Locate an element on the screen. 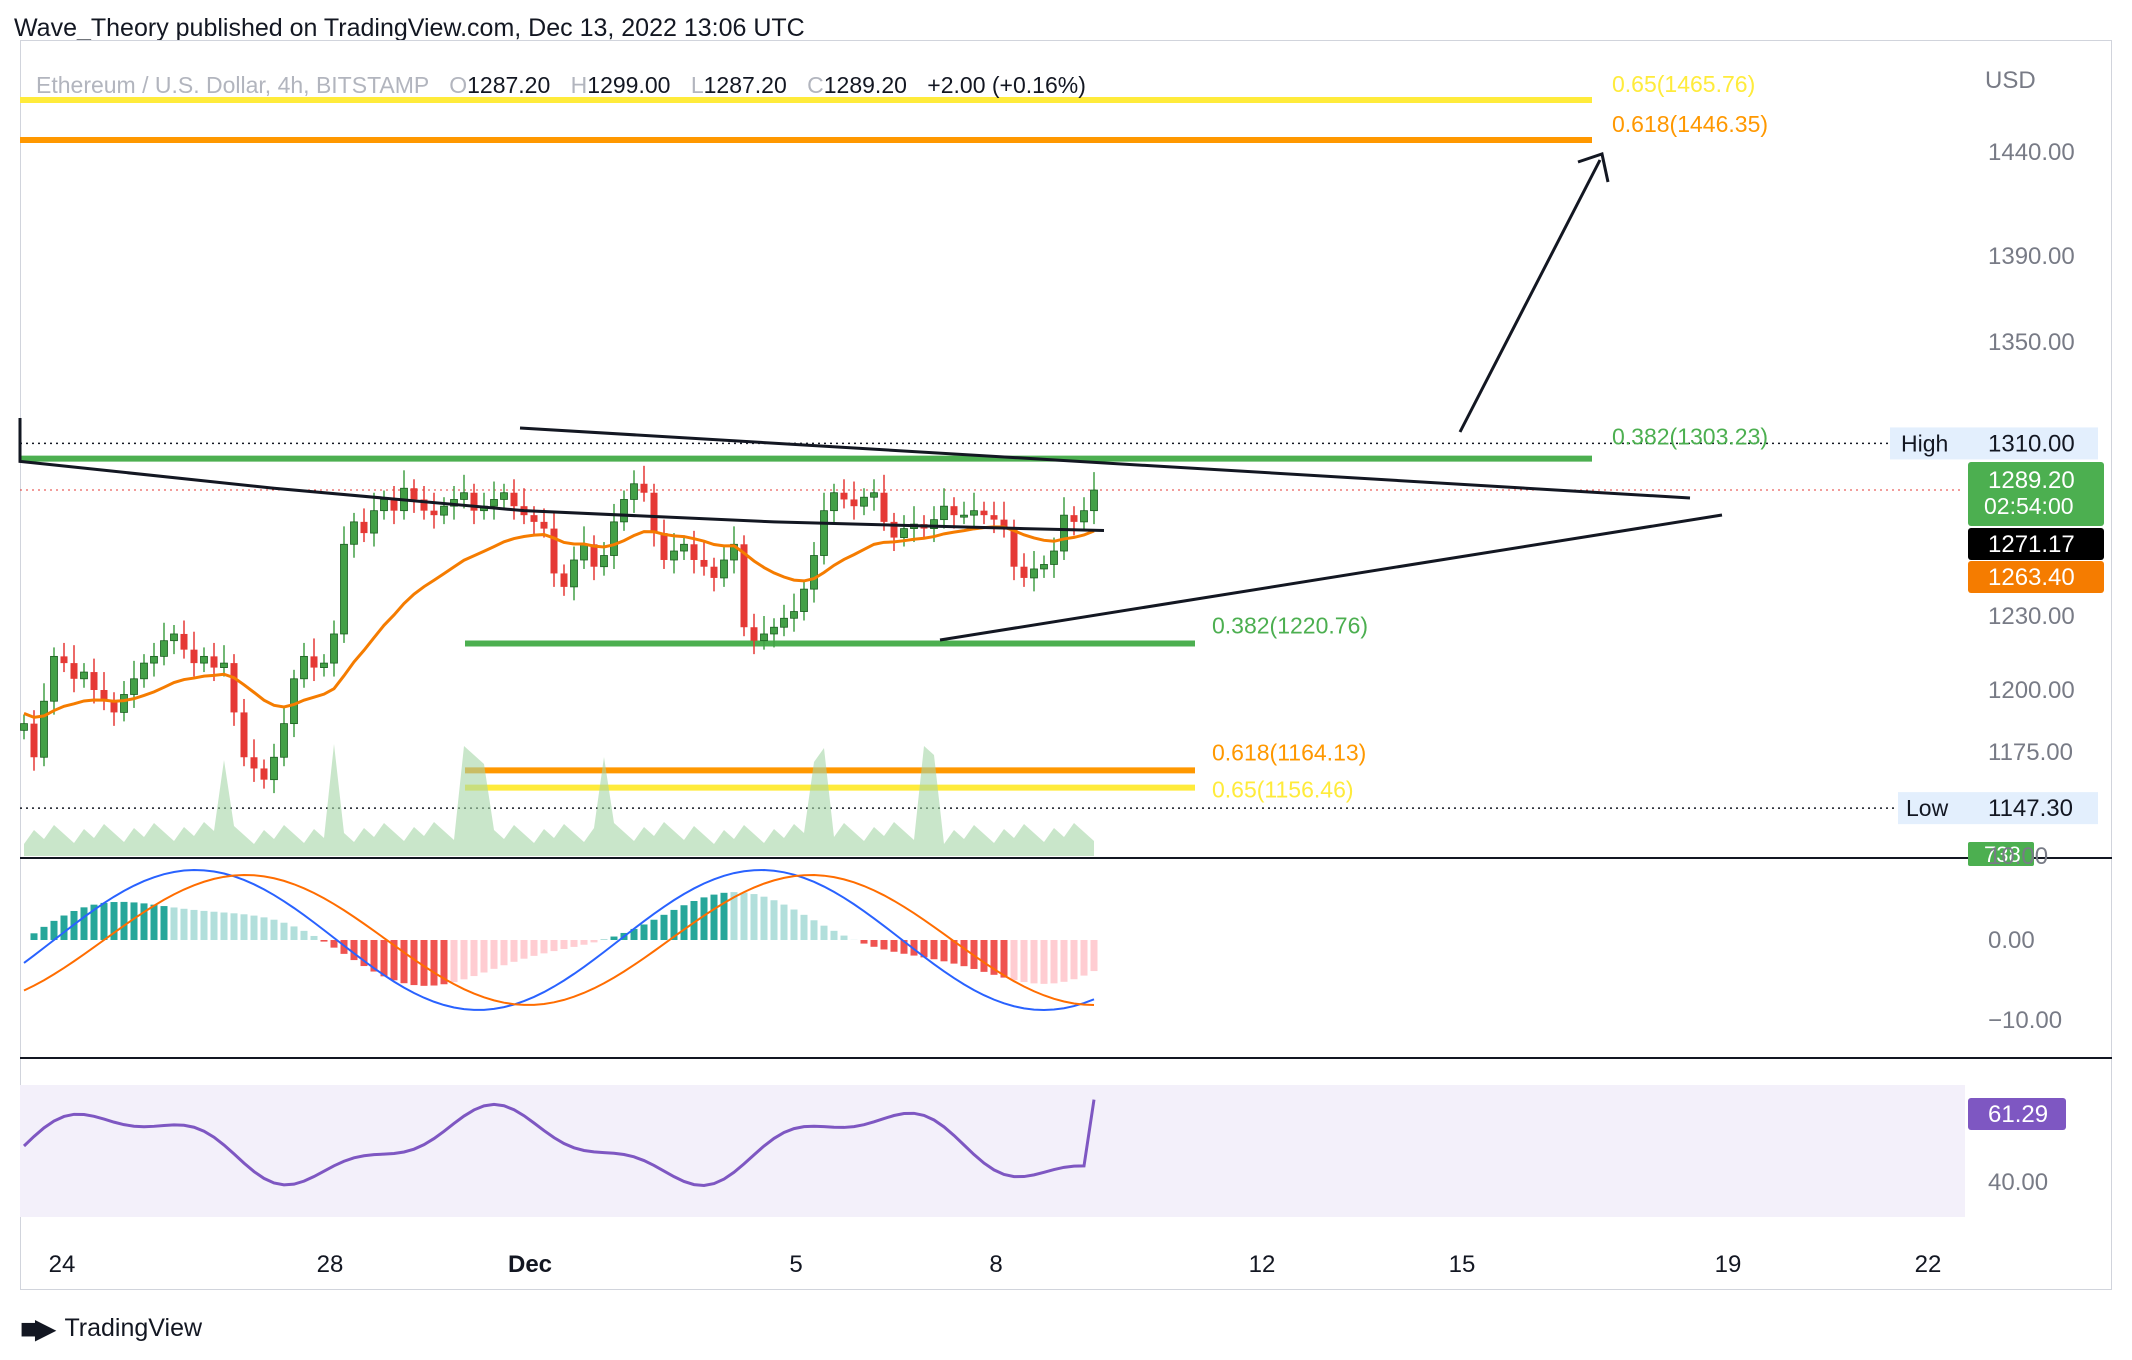 The image size is (2132, 1360). tradingview-brand: TradingView is located at coordinates (133, 1328).